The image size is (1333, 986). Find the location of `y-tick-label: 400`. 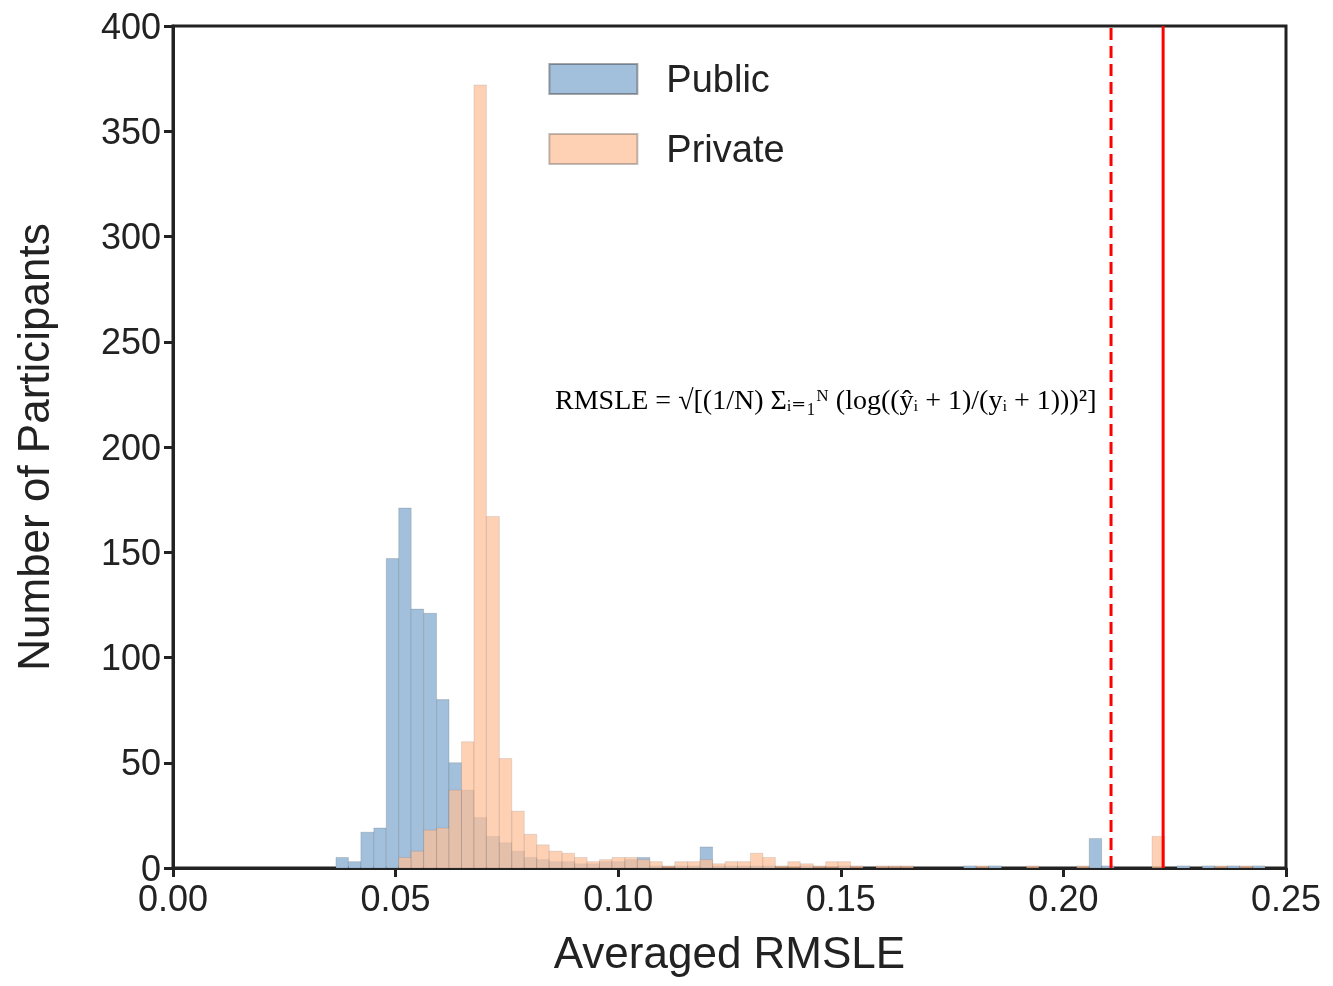

y-tick-label: 400 is located at coordinates (130, 26).